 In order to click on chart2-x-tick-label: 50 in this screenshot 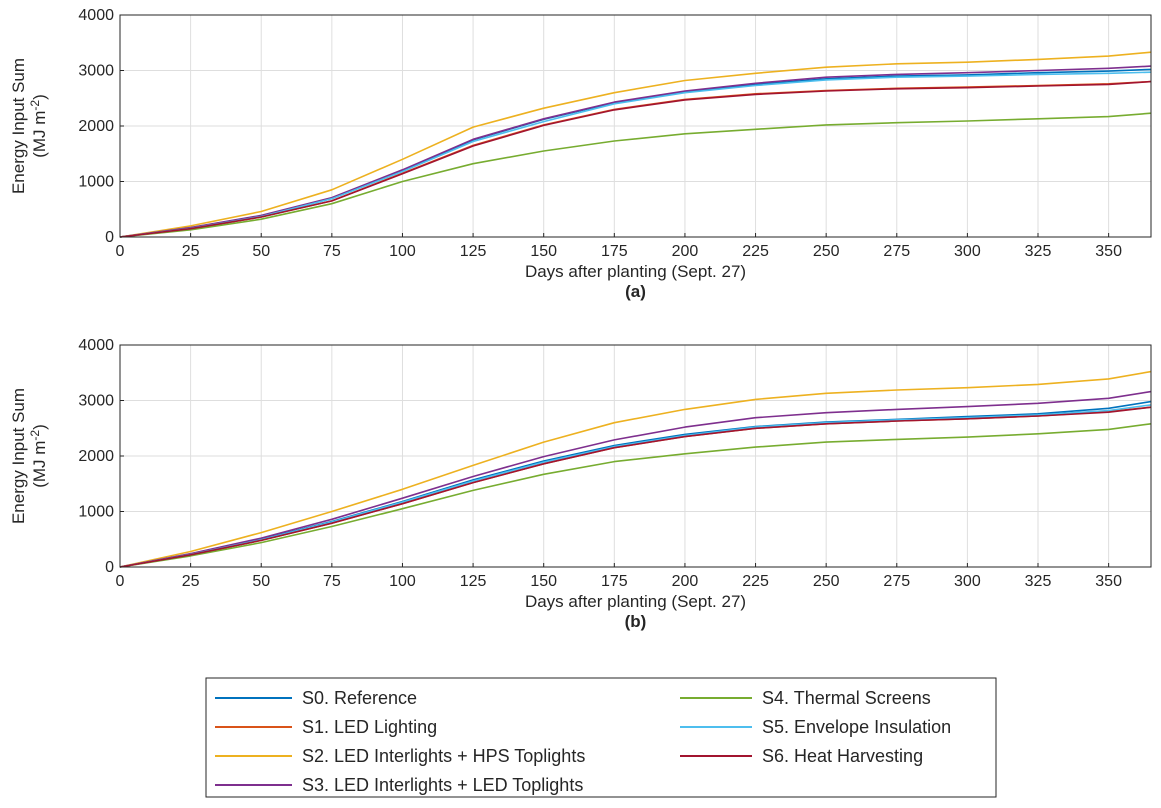, I will do `click(261, 581)`.